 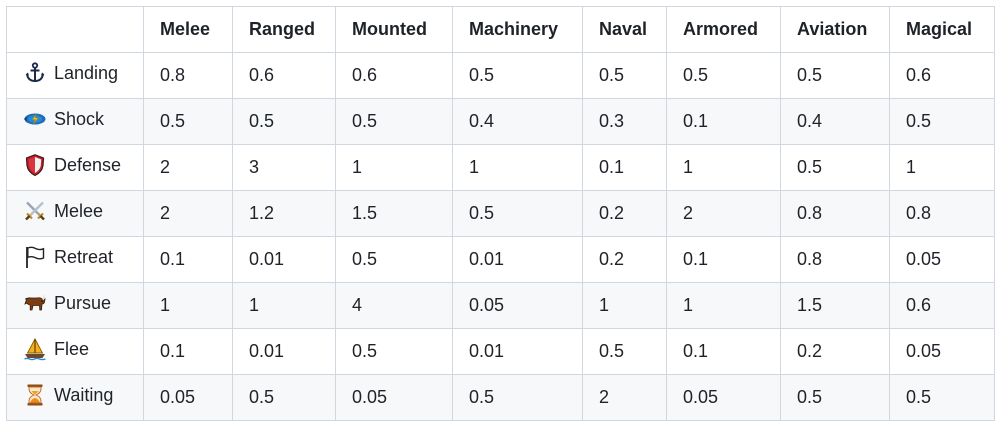 I want to click on row-label: Defense, so click(x=88, y=164).